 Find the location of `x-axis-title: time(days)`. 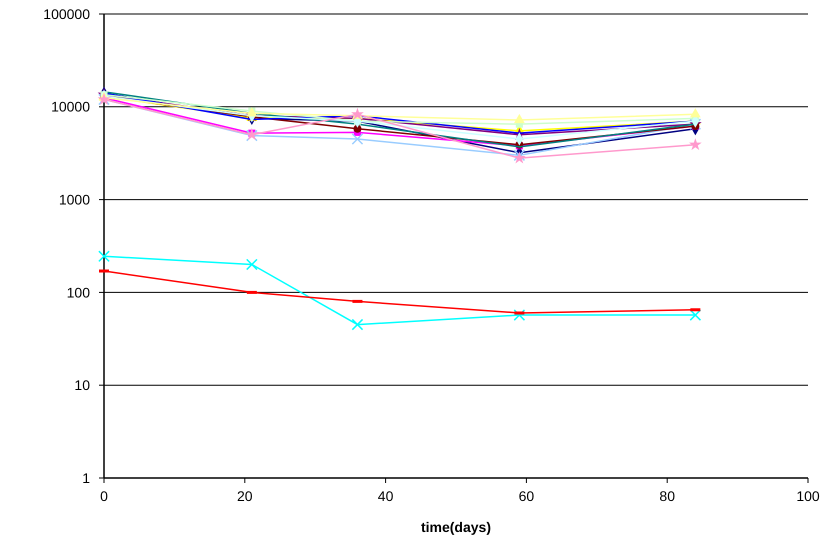

x-axis-title: time(days) is located at coordinates (456, 527).